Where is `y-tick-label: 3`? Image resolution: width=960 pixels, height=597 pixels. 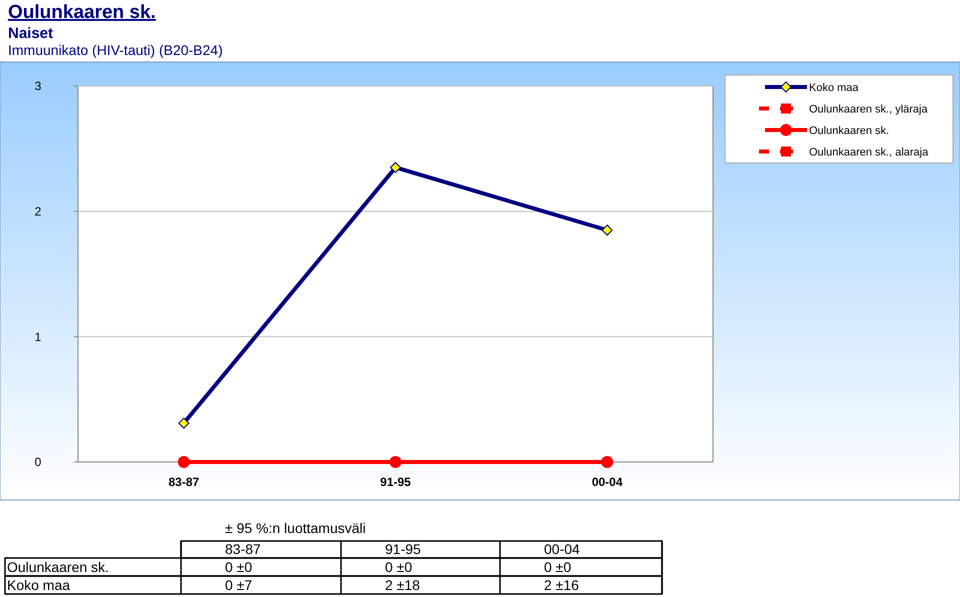 y-tick-label: 3 is located at coordinates (38, 86).